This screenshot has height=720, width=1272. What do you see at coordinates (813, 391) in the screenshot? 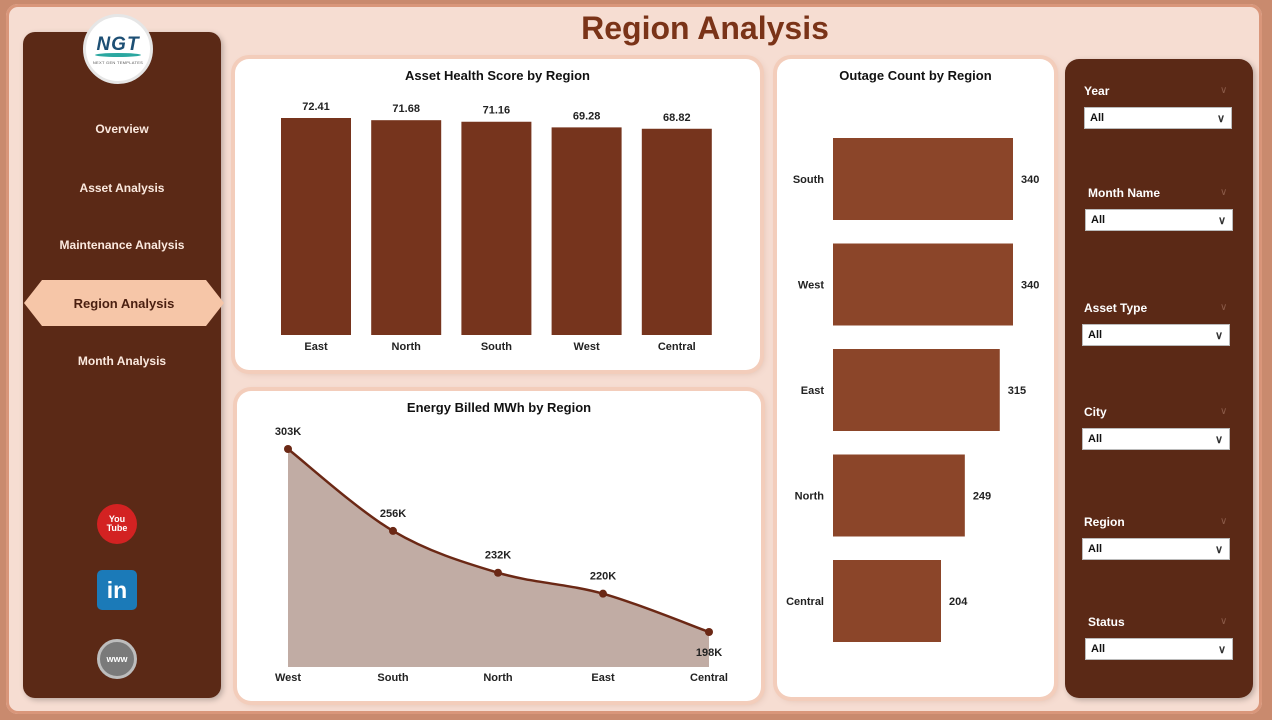
I see `outage-category-label: East` at bounding box center [813, 391].